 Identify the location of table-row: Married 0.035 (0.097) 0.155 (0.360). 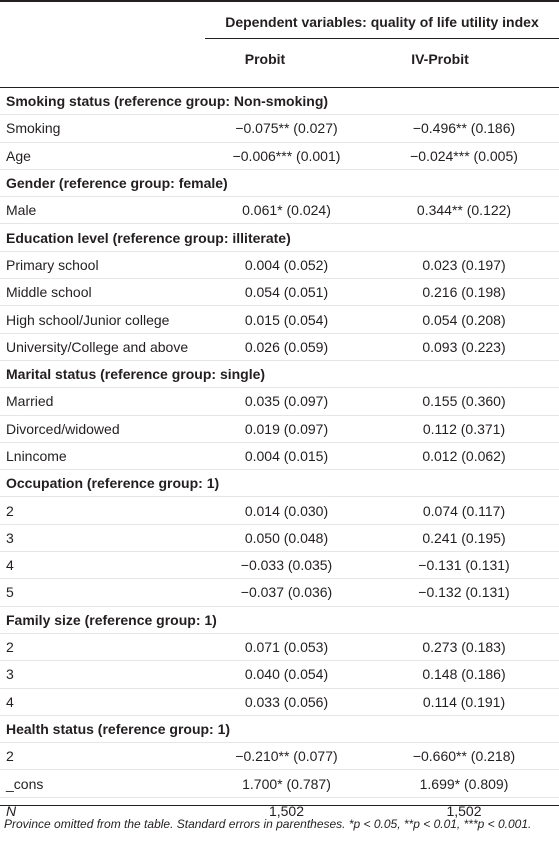
(279, 401).